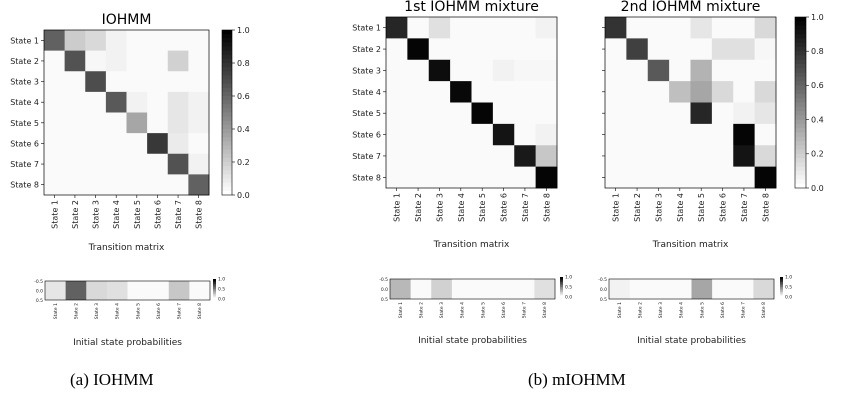  I want to click on init-mix2-xtick-label: State 1, so click(620, 310).